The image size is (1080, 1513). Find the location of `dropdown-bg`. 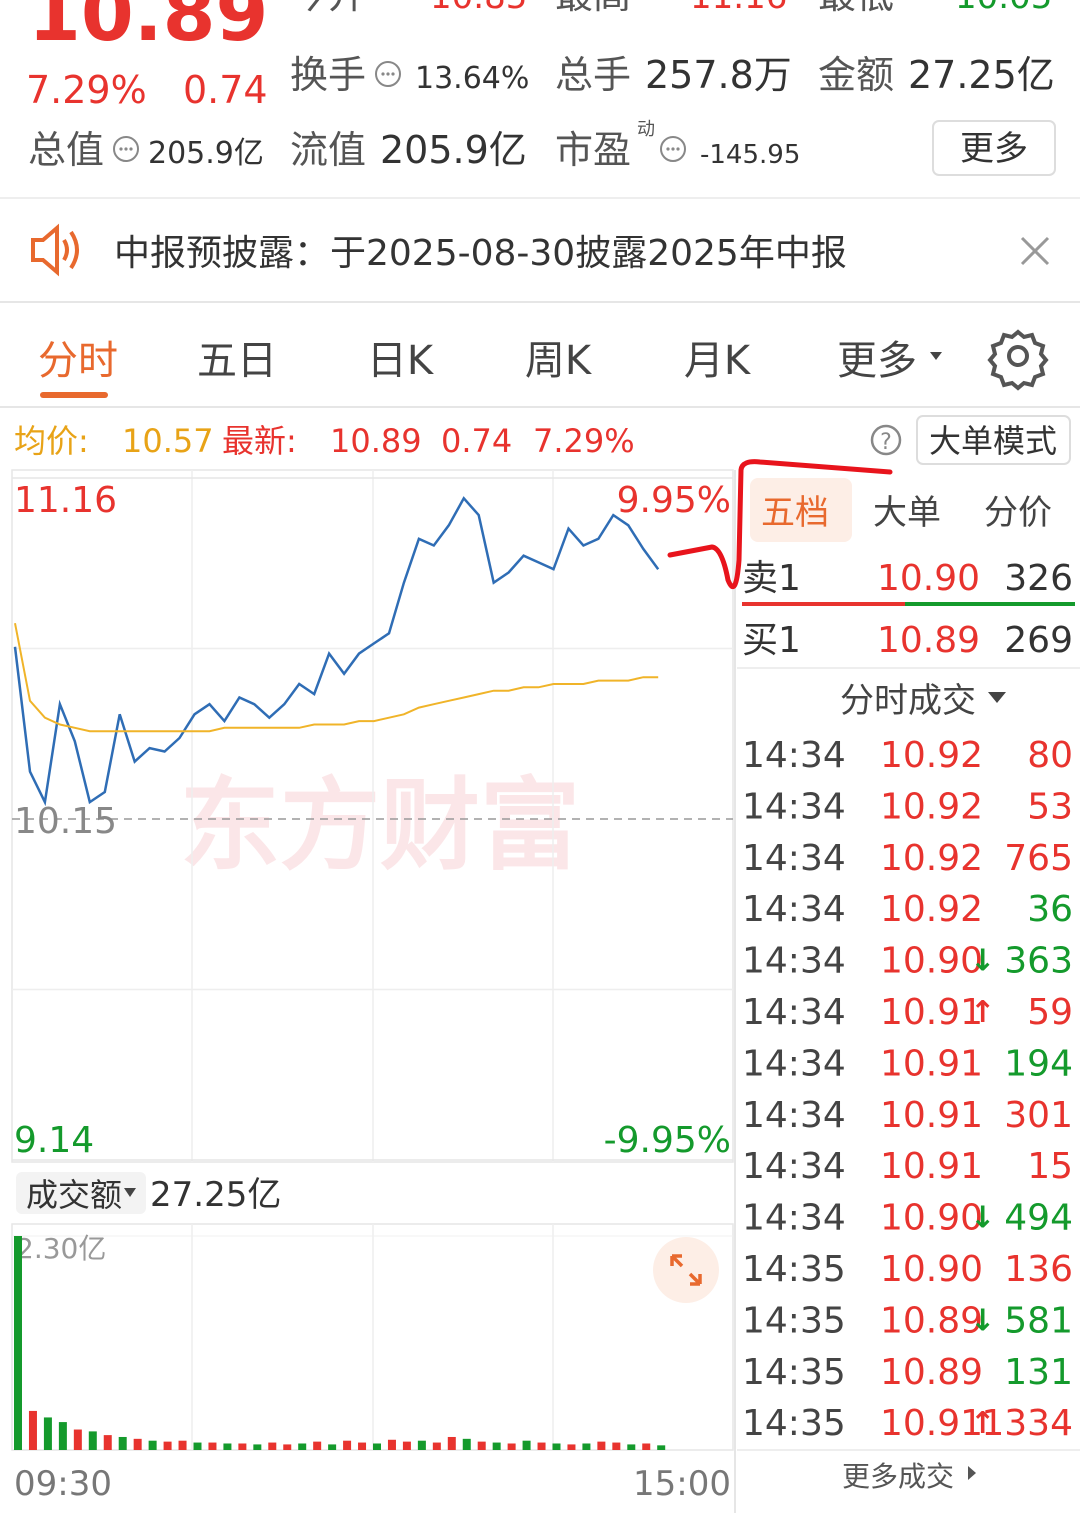

dropdown-bg is located at coordinates (81, 1193).